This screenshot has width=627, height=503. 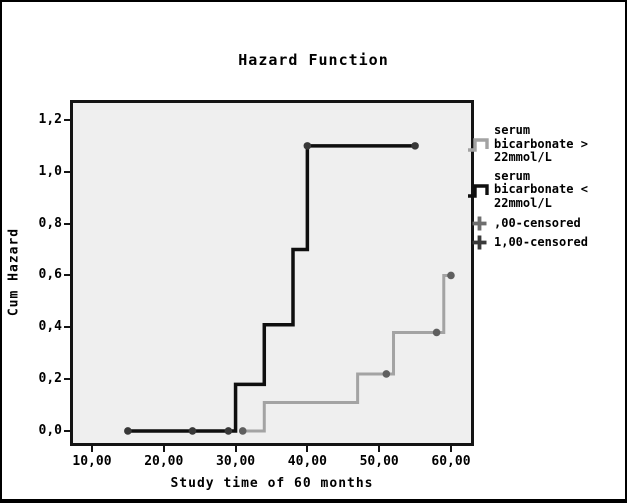 I want to click on series-line, so click(x=346, y=353).